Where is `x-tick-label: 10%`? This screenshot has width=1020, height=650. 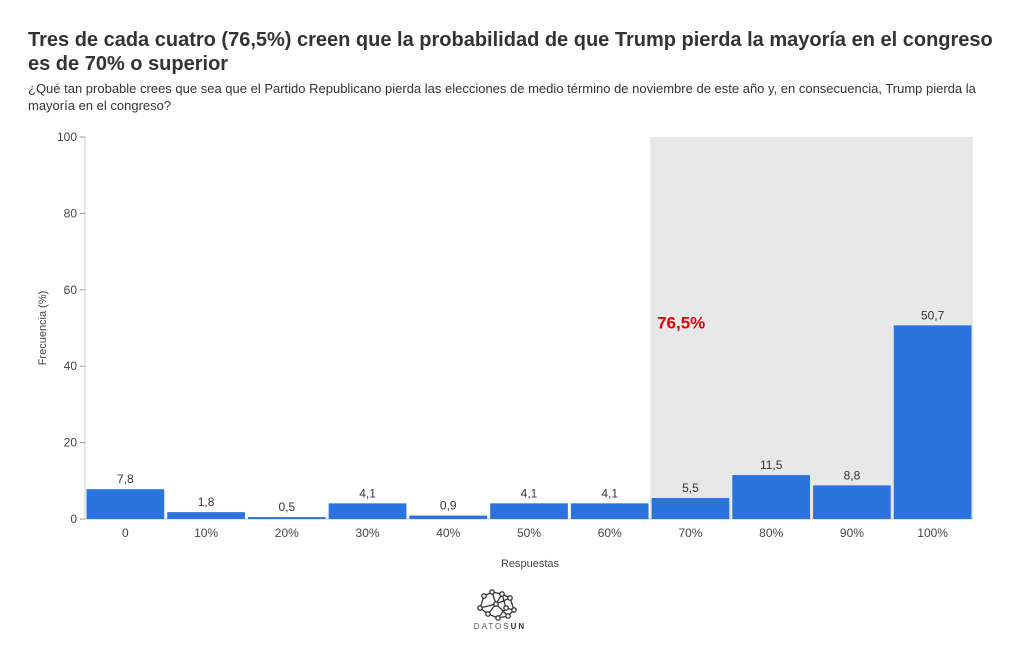 x-tick-label: 10% is located at coordinates (206, 533).